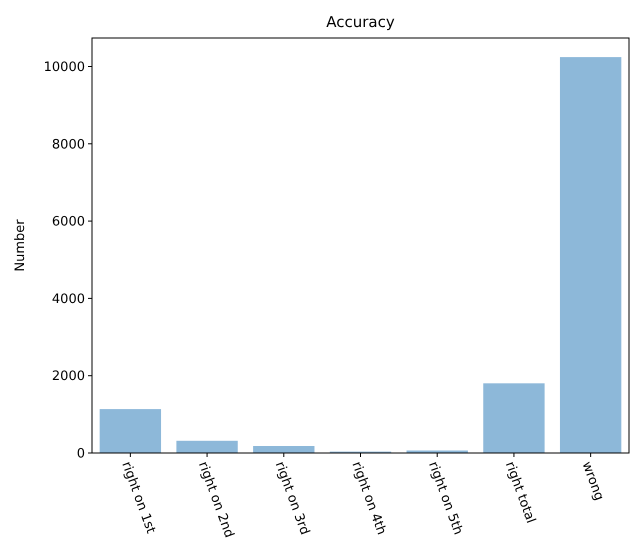  What do you see at coordinates (592, 481) in the screenshot?
I see `x-tick-label: wrong` at bounding box center [592, 481].